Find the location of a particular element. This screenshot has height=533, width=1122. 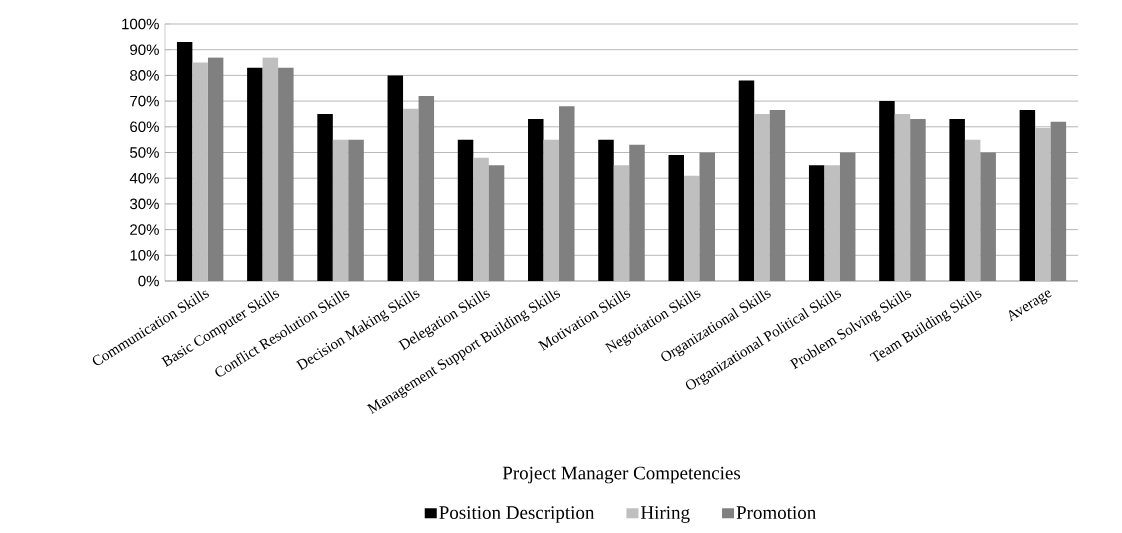

y-tick-label: 90% is located at coordinates (144, 49).